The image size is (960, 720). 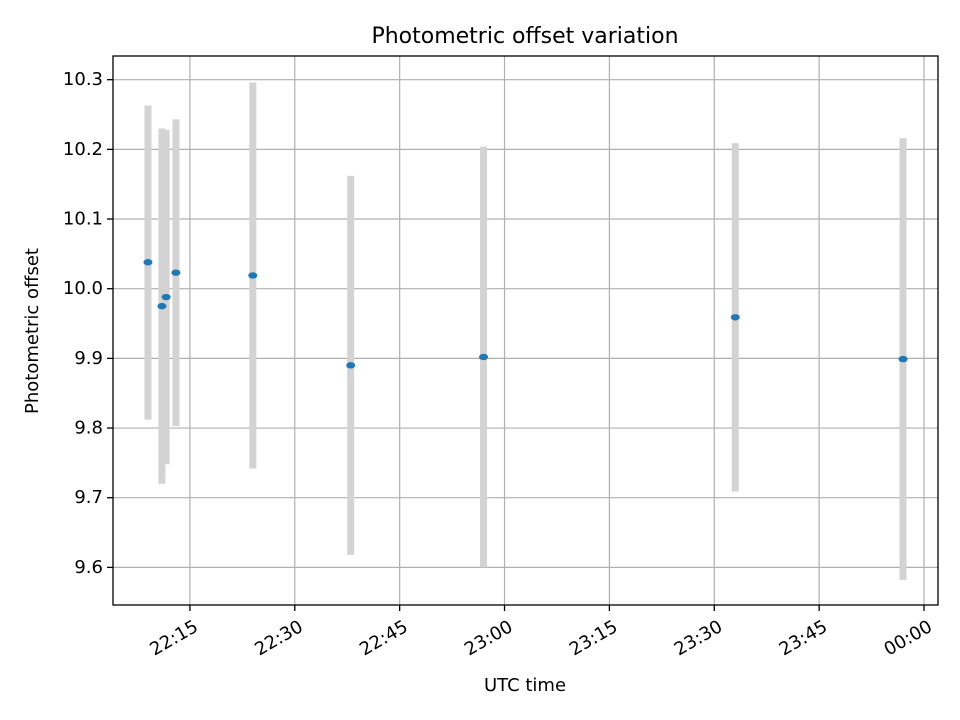 I want to click on y-tick-label: 9.8, so click(x=88, y=428).